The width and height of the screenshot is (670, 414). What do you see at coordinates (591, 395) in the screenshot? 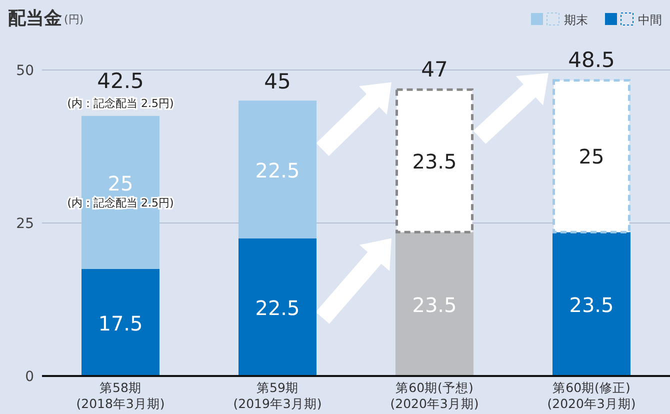
I see `x-tick-label: 第60期(修正) (2020年3月期)` at bounding box center [591, 395].